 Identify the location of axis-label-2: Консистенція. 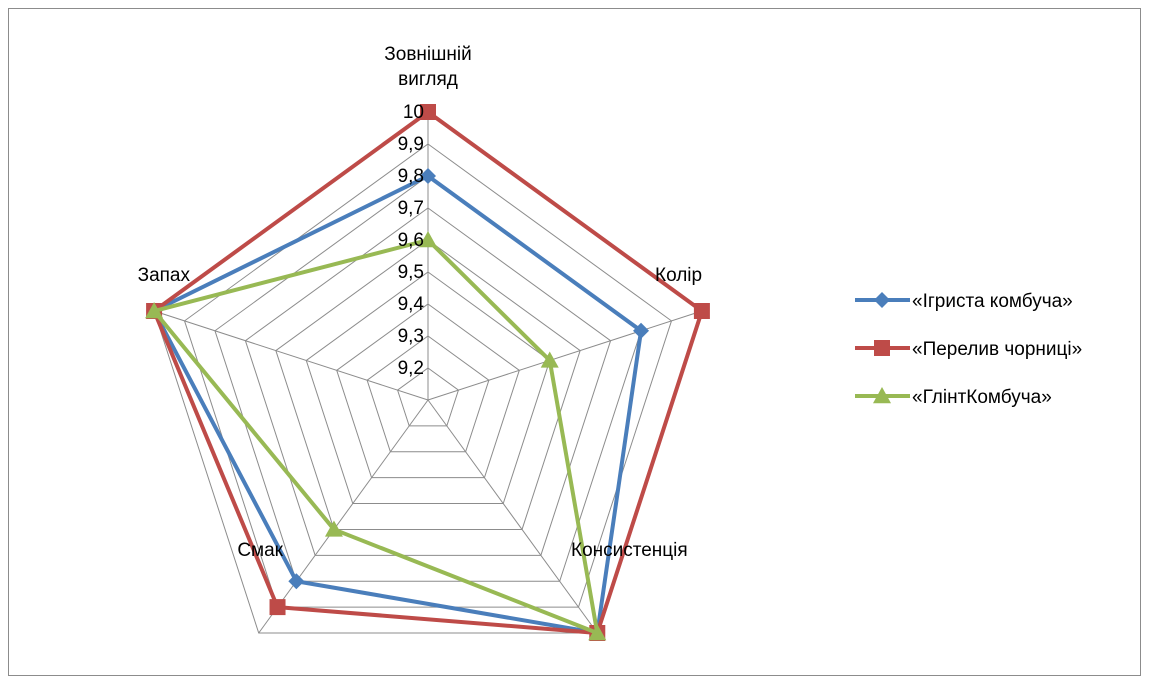
(629, 550).